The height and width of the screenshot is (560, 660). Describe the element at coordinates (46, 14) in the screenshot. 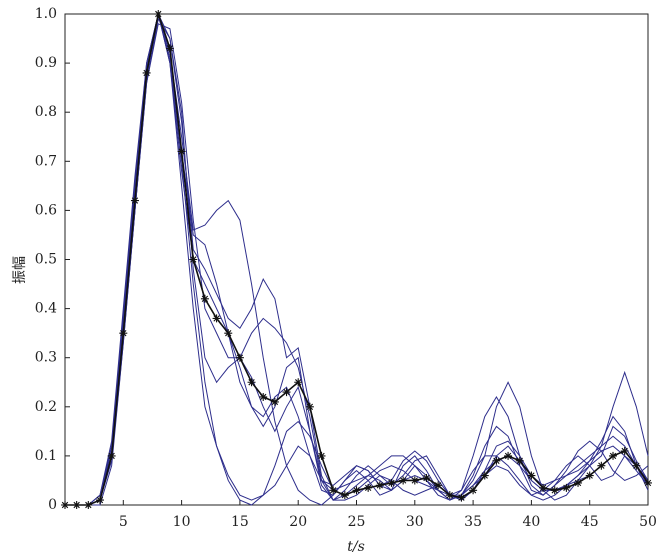

I see `y-tick-label: 1.0` at that location.